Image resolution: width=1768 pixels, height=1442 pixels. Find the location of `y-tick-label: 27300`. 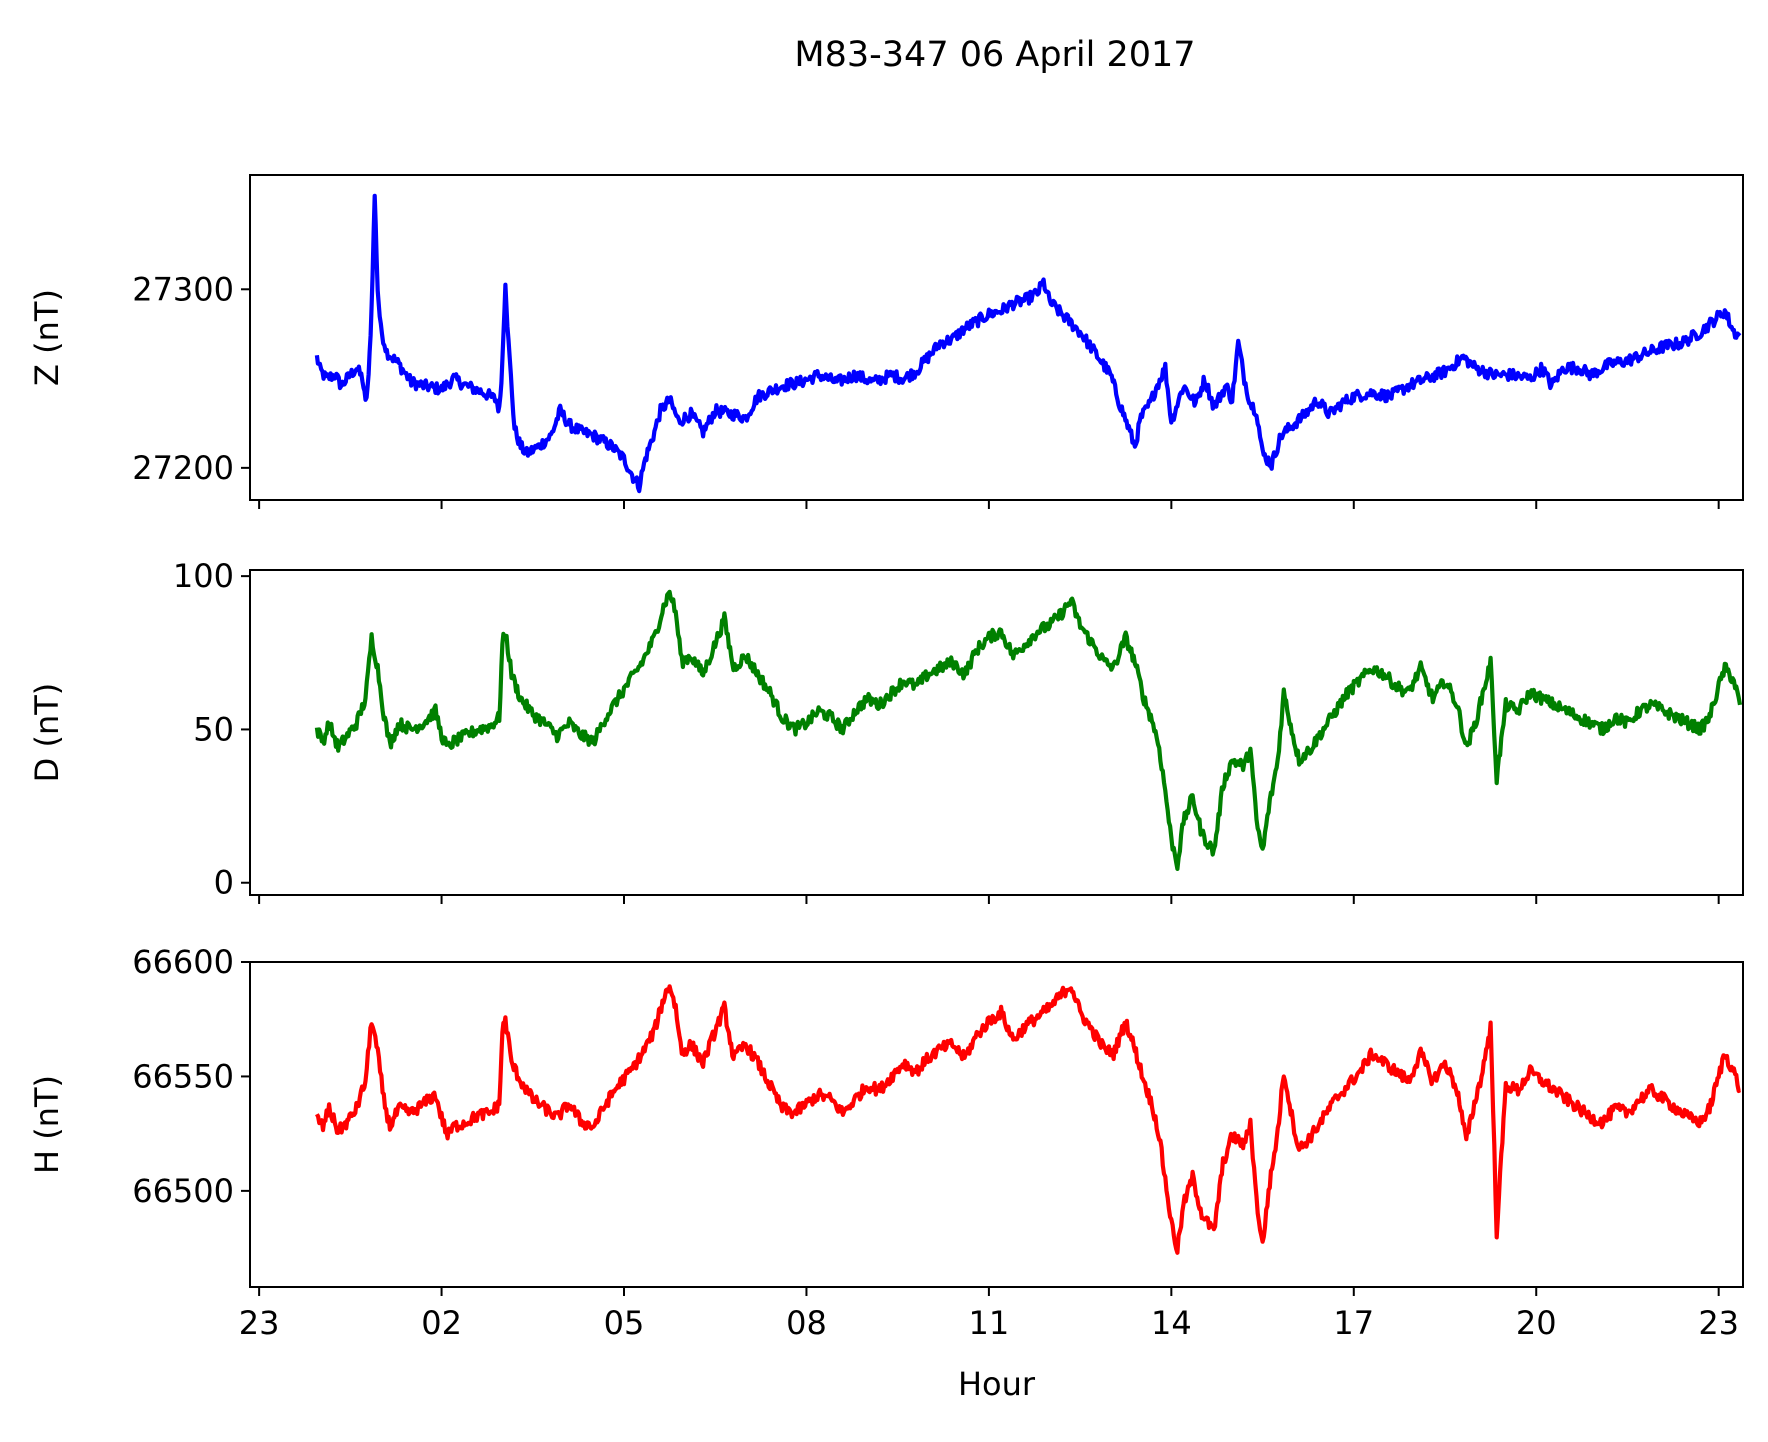

y-tick-label: 27300 is located at coordinates (183, 289).